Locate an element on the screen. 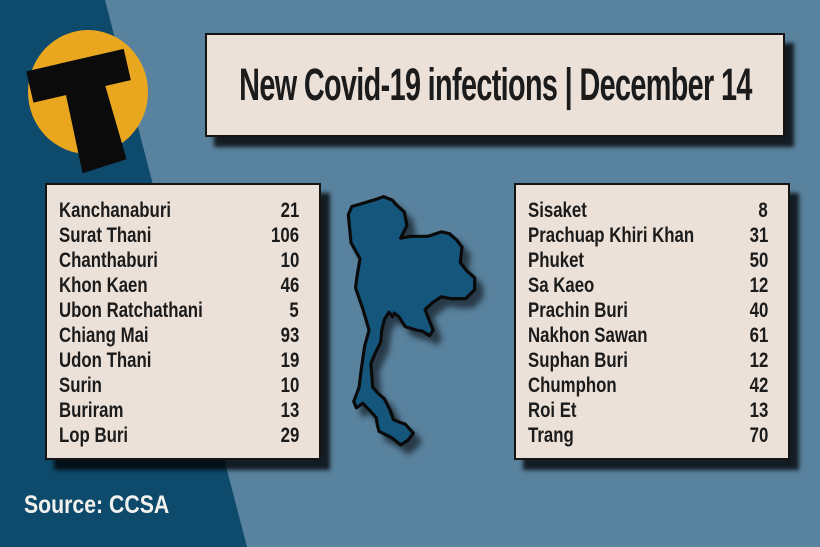 Image resolution: width=820 pixels, height=547 pixels. table-row: Trang 70 is located at coordinates (648, 435).